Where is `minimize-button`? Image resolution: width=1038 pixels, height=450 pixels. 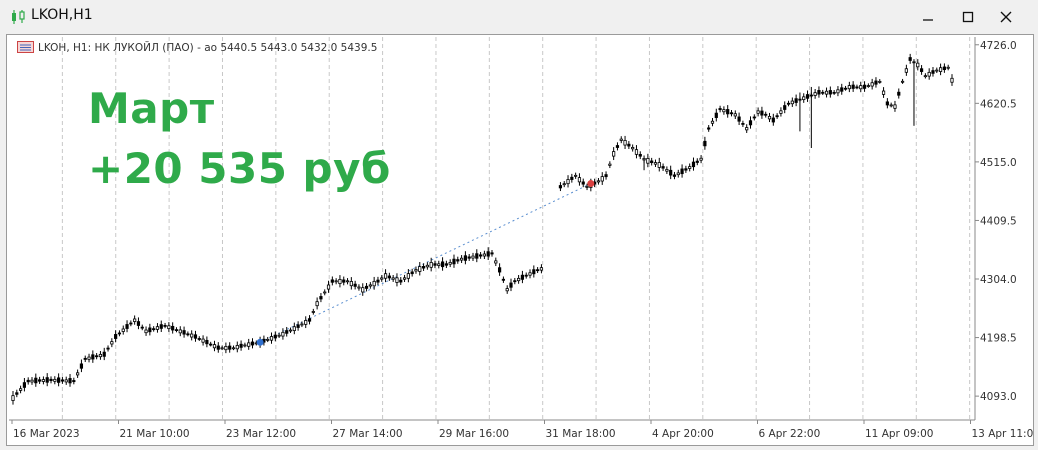 minimize-button is located at coordinates (928, 17).